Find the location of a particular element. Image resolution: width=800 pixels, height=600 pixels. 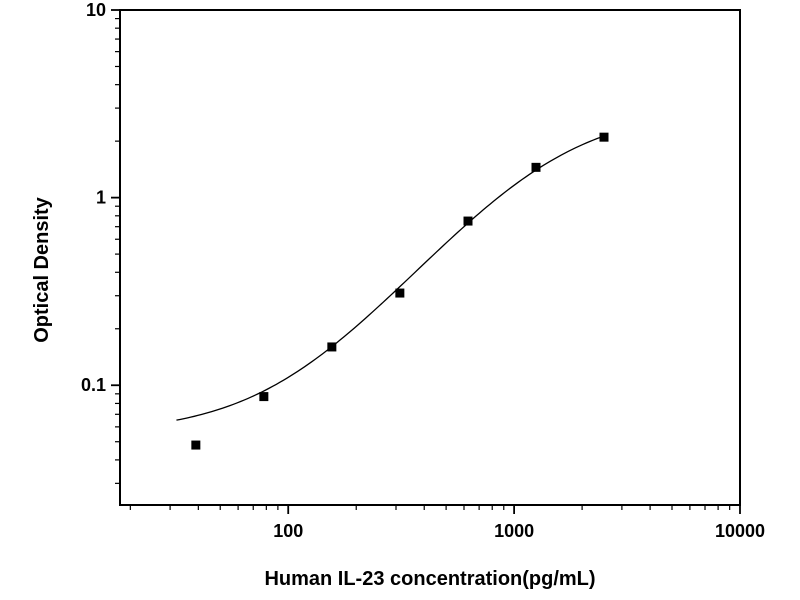

x-tick-label: 1000 is located at coordinates (514, 531).